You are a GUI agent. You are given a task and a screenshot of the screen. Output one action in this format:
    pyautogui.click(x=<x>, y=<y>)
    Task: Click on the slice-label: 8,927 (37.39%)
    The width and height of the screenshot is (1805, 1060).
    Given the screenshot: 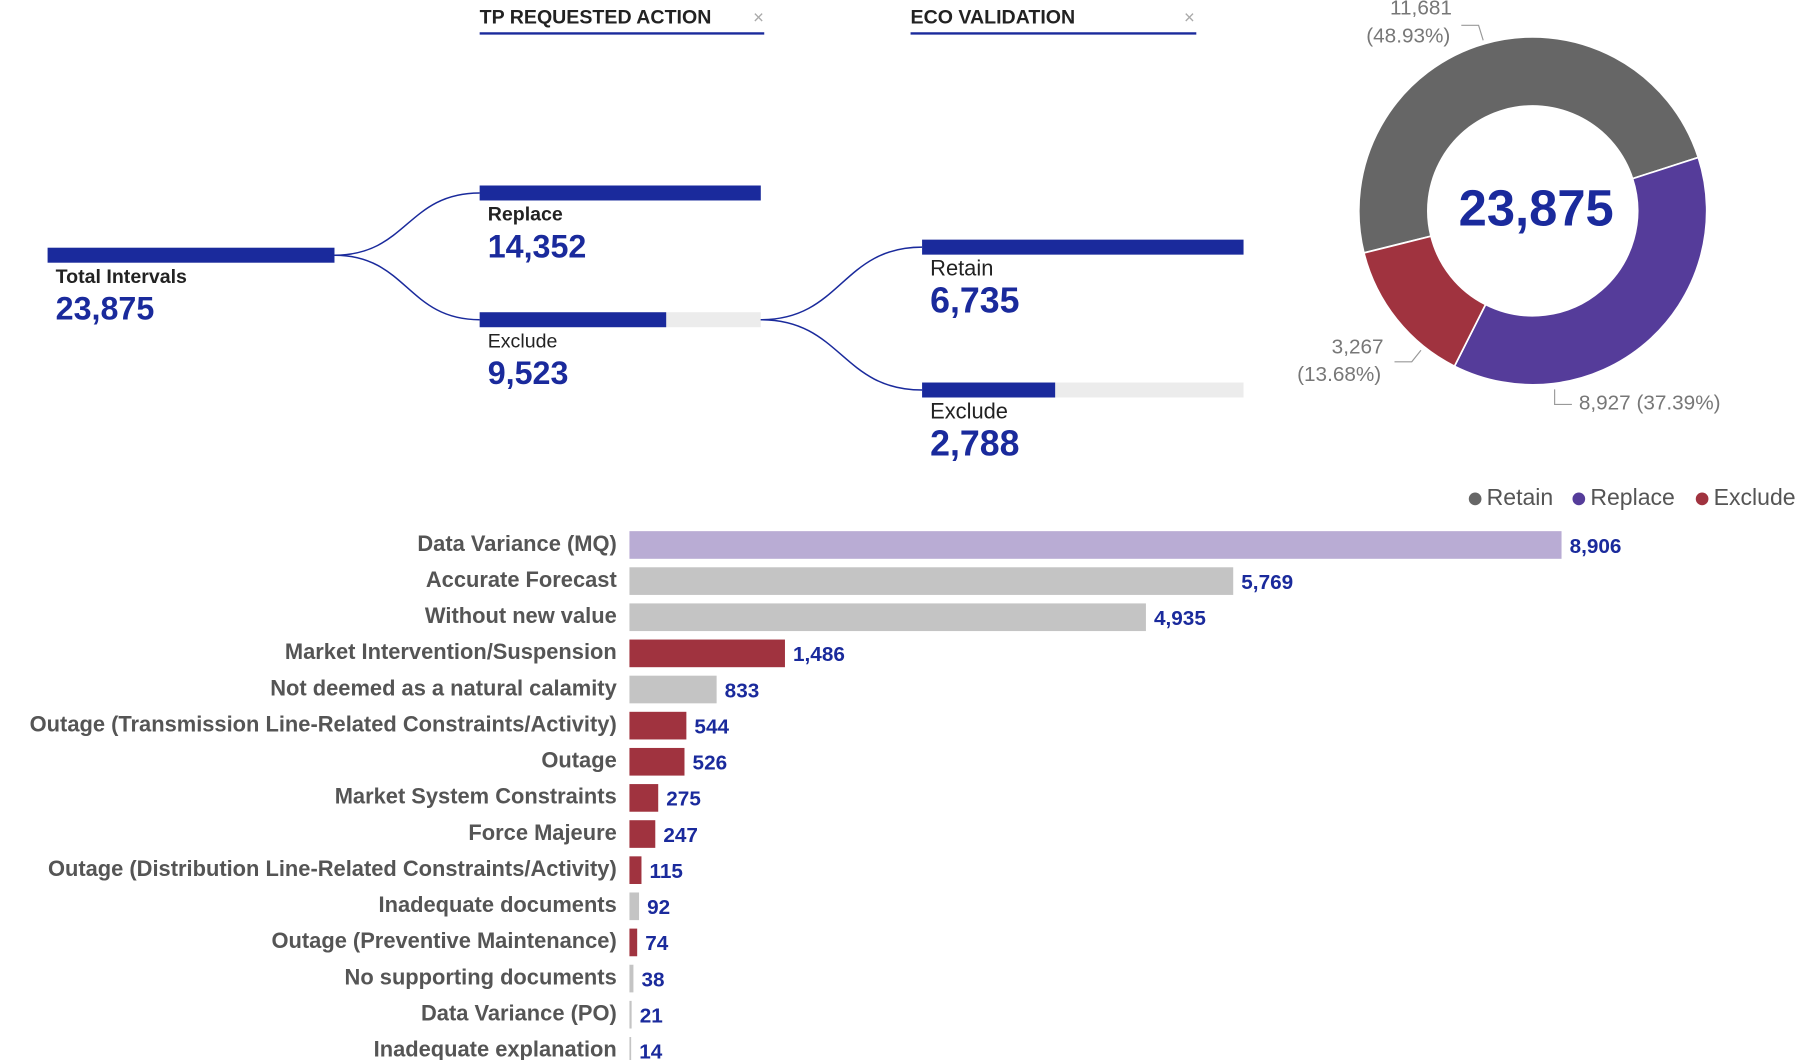 What is the action you would take?
    pyautogui.click(x=1650, y=403)
    